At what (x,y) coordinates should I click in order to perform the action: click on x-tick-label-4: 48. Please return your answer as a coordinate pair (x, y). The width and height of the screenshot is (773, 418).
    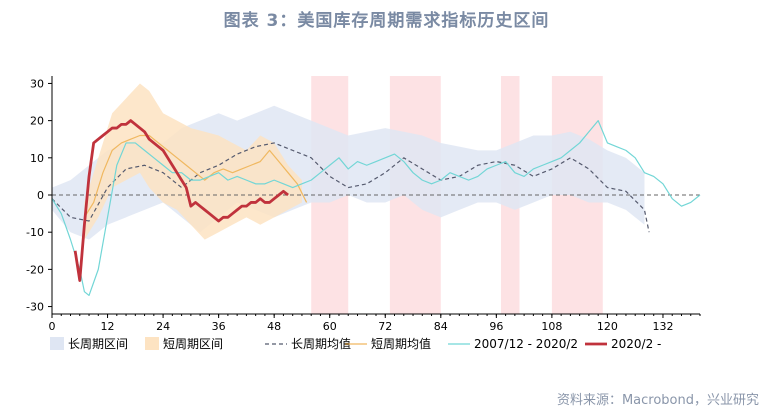
    Looking at the image, I should click on (274, 326).